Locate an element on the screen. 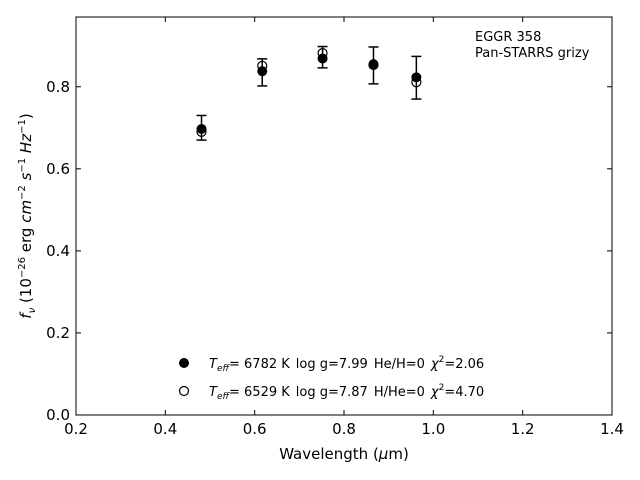  x-tick-label: 0.2 is located at coordinates (76, 429).